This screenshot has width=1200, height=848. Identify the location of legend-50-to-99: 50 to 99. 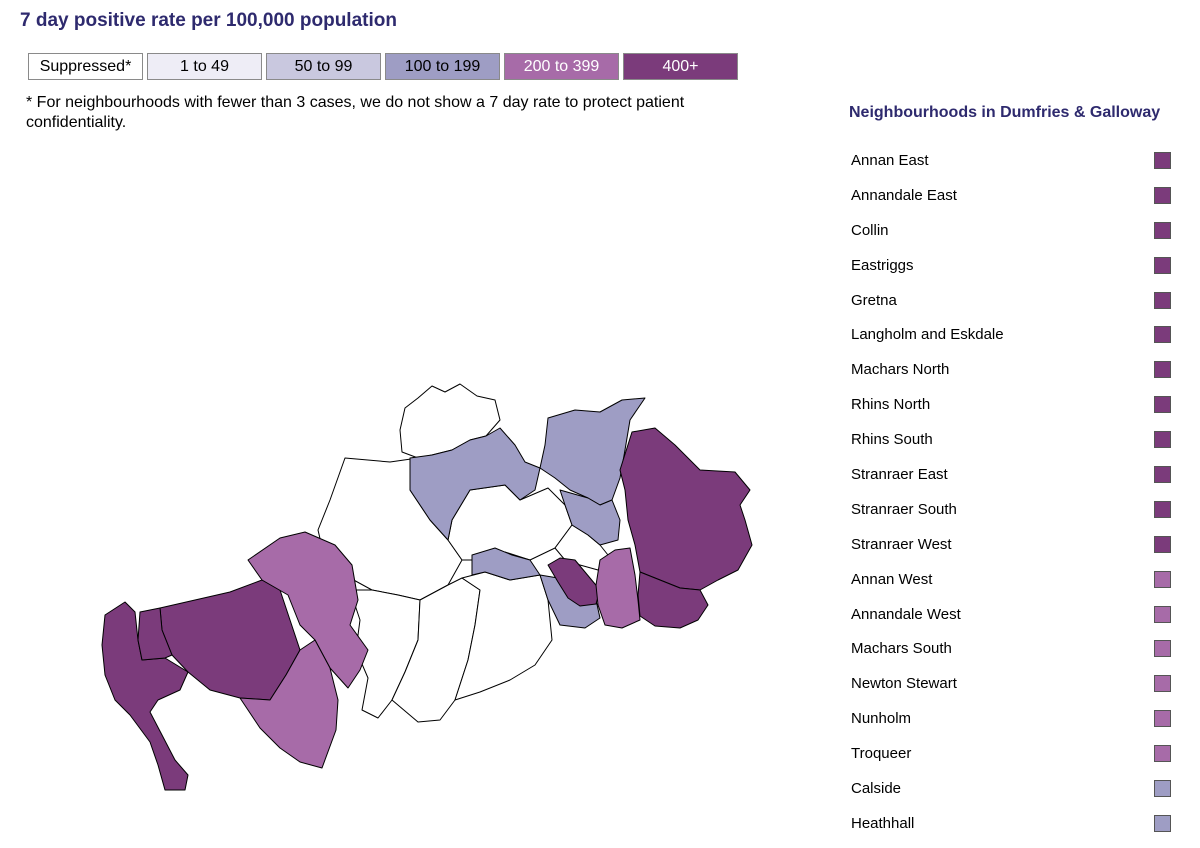
(323, 66).